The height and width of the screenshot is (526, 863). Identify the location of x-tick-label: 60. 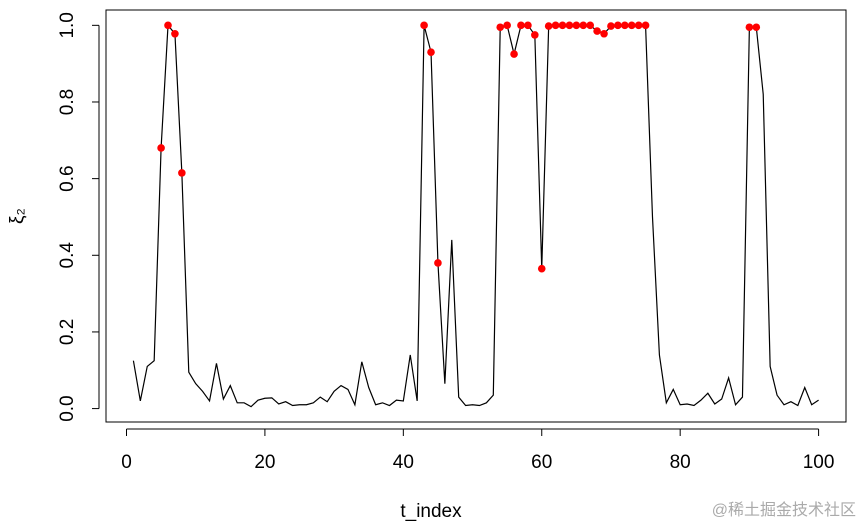
(541, 462).